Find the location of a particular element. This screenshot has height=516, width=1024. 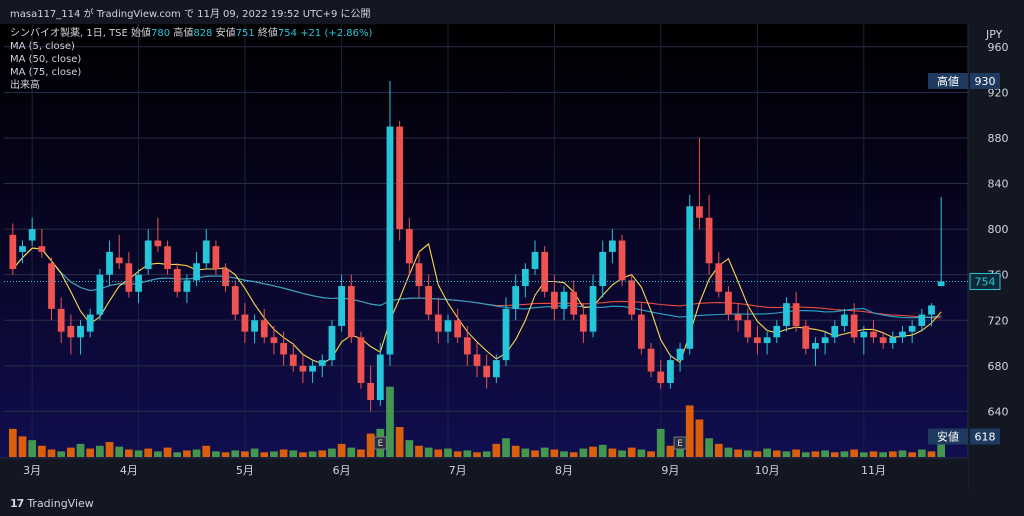

legend-indicator-ma5: MA (5, close) is located at coordinates (42, 46).